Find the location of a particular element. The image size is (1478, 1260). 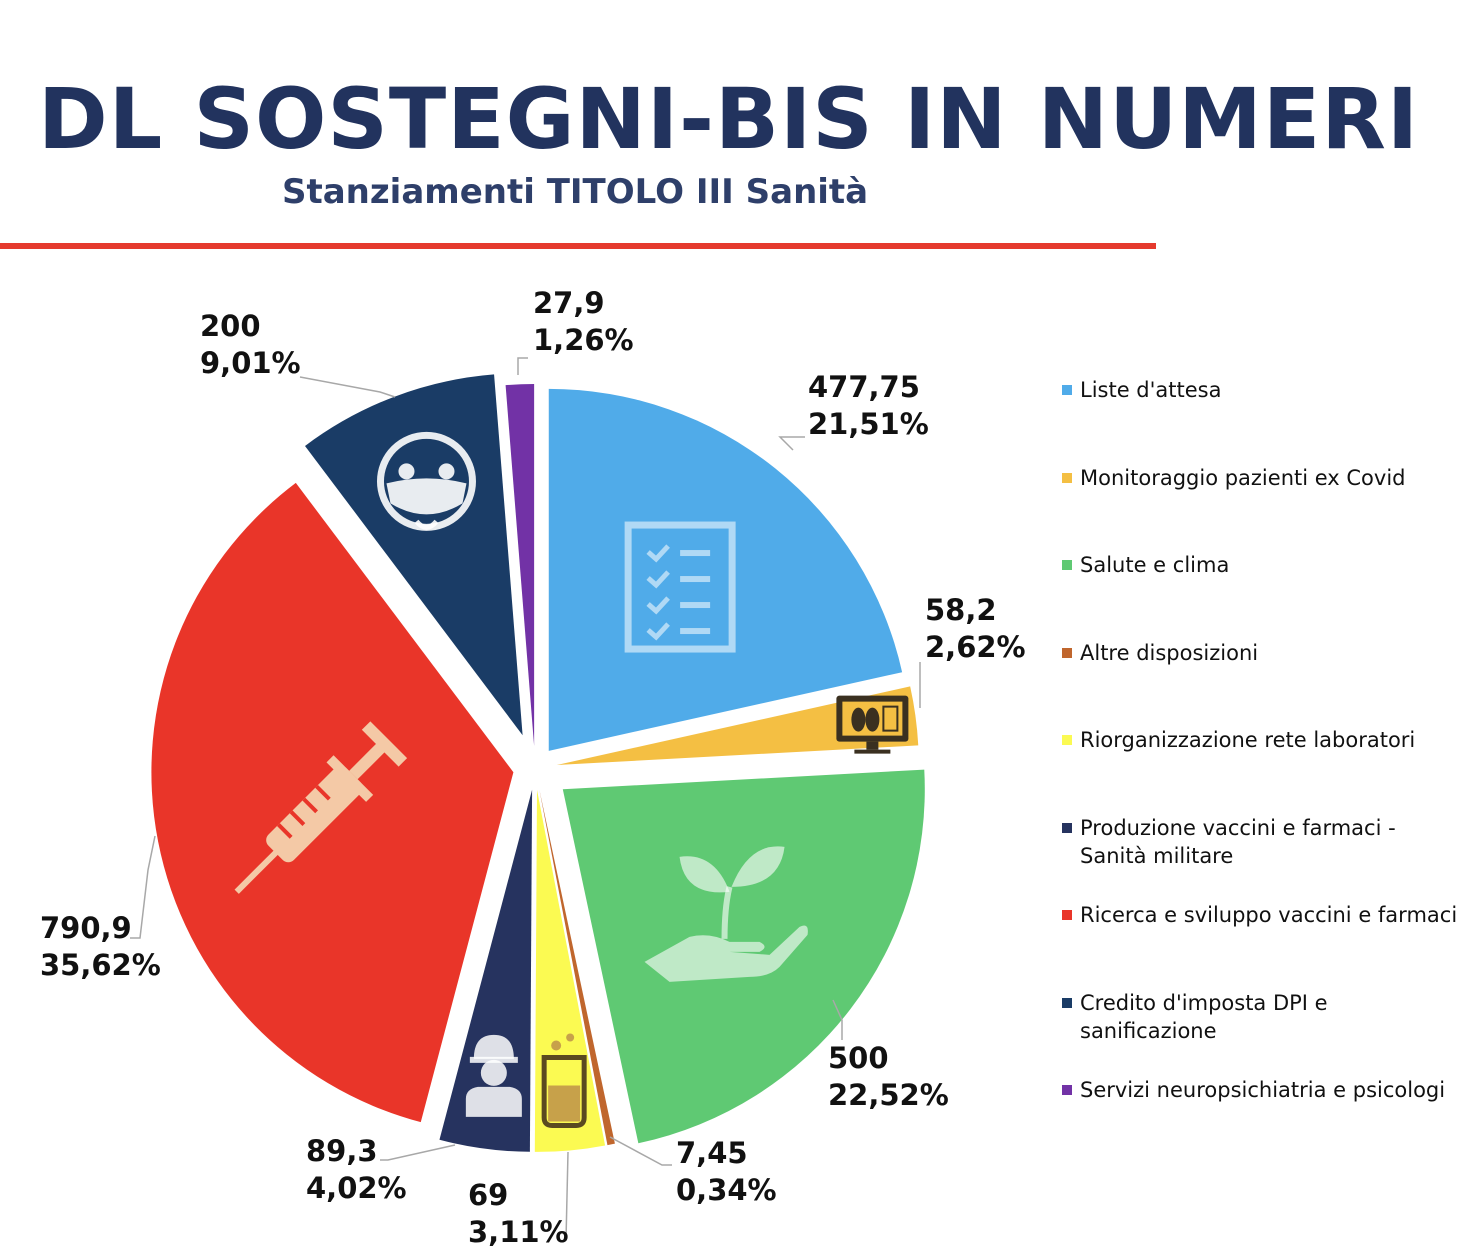

slice-percent-label: 0,34% is located at coordinates (726, 1190).